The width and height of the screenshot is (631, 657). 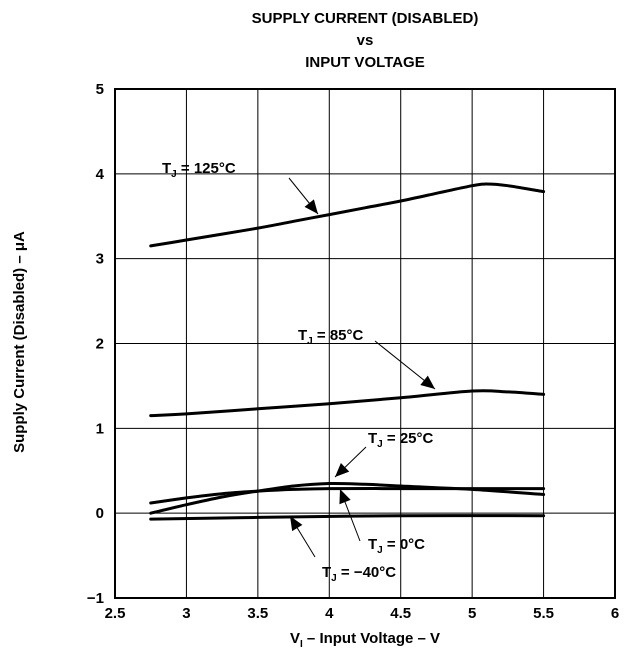 I want to click on y-tick-label: 0, so click(x=100, y=513).